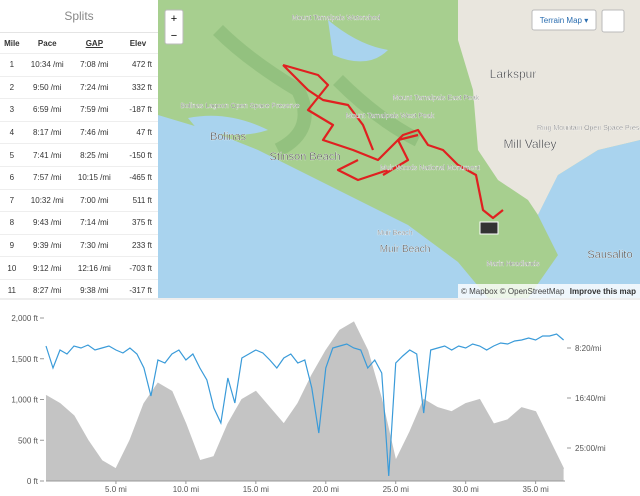  I want to click on y2-tick-label: 16:40/mi, so click(590, 398).